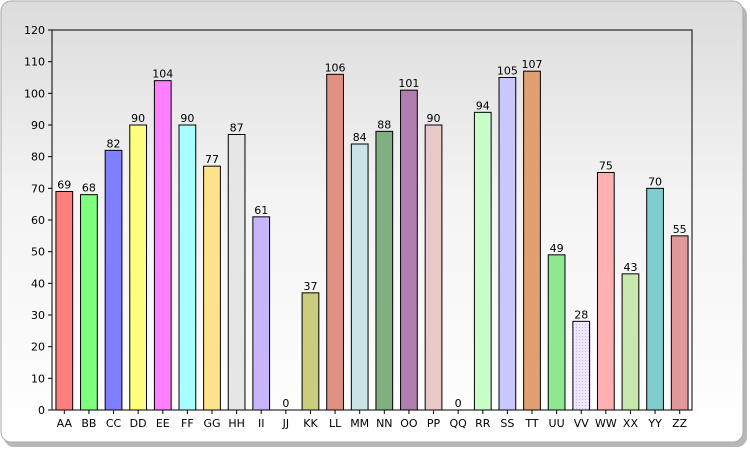 The width and height of the screenshot is (750, 455). What do you see at coordinates (408, 83) in the screenshot?
I see `bar-value-label: 101` at bounding box center [408, 83].